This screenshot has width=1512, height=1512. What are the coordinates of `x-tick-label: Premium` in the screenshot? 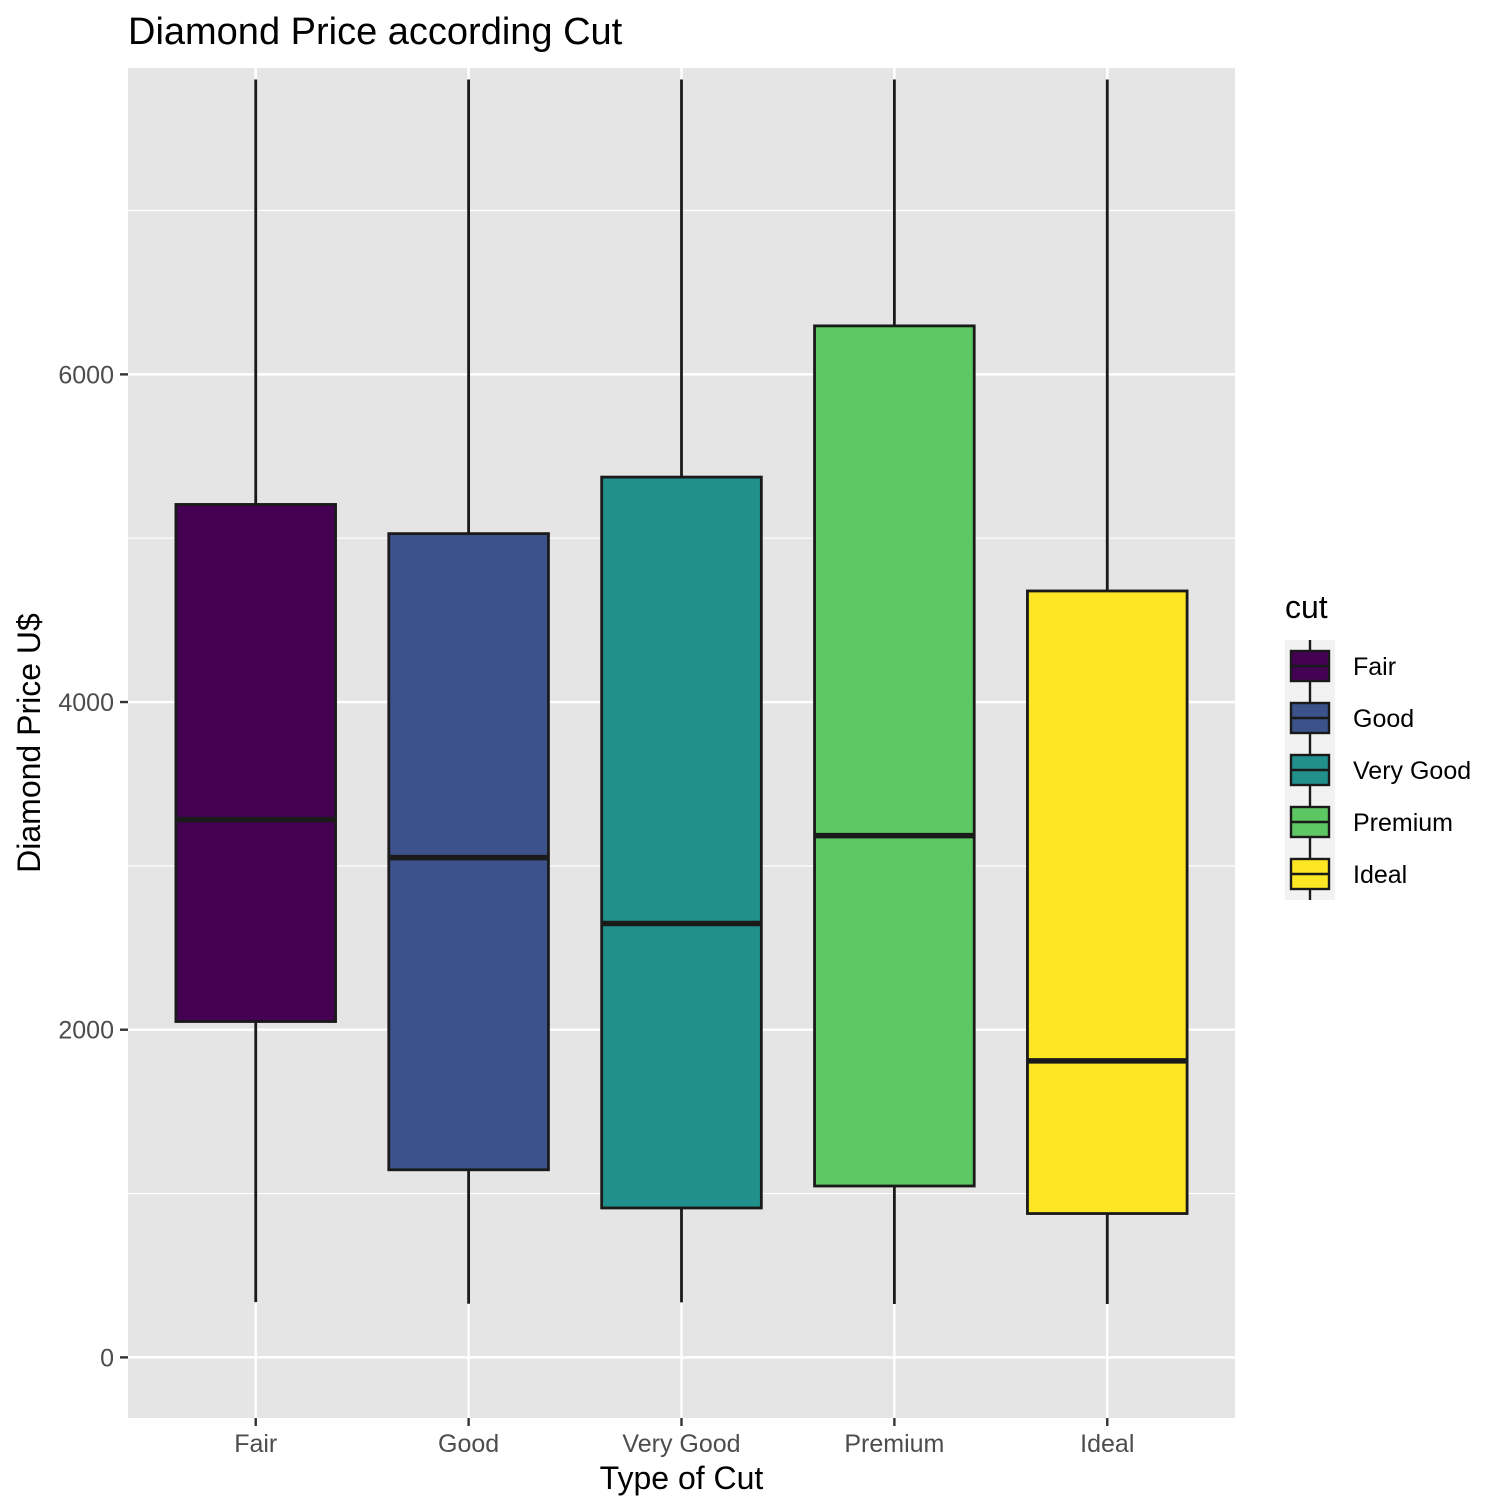 It's located at (894, 1444).